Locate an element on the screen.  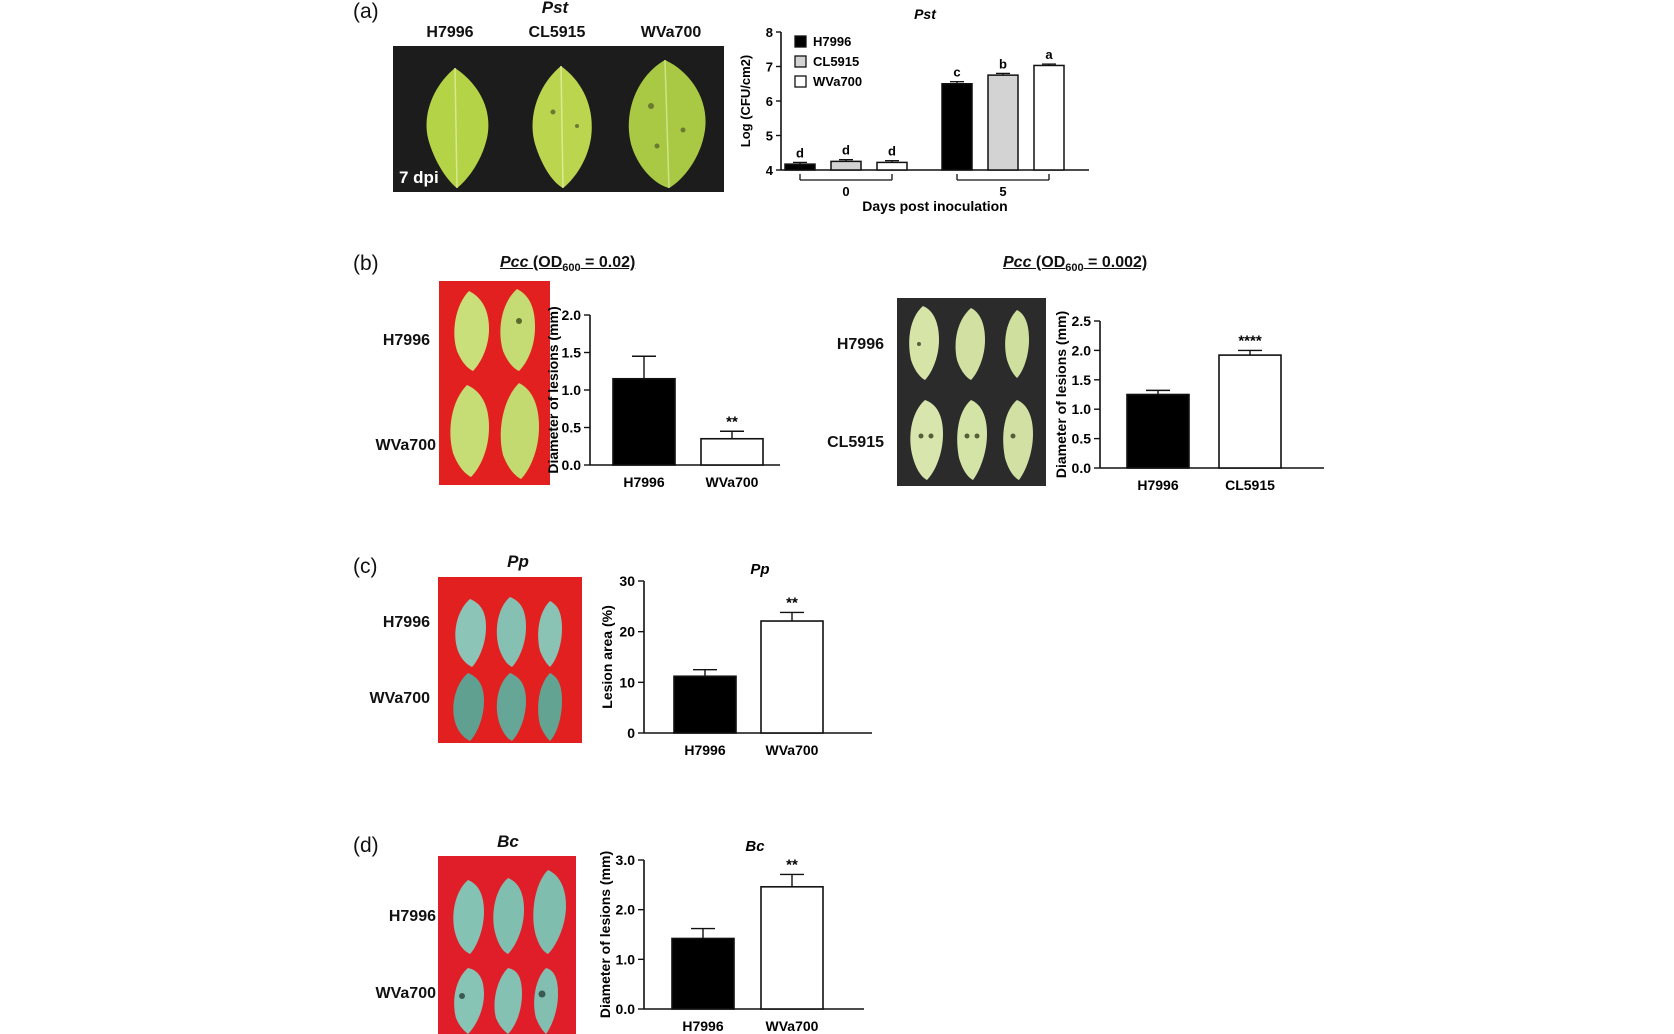
photo-column-label-3: WVa700 is located at coordinates (671, 32).